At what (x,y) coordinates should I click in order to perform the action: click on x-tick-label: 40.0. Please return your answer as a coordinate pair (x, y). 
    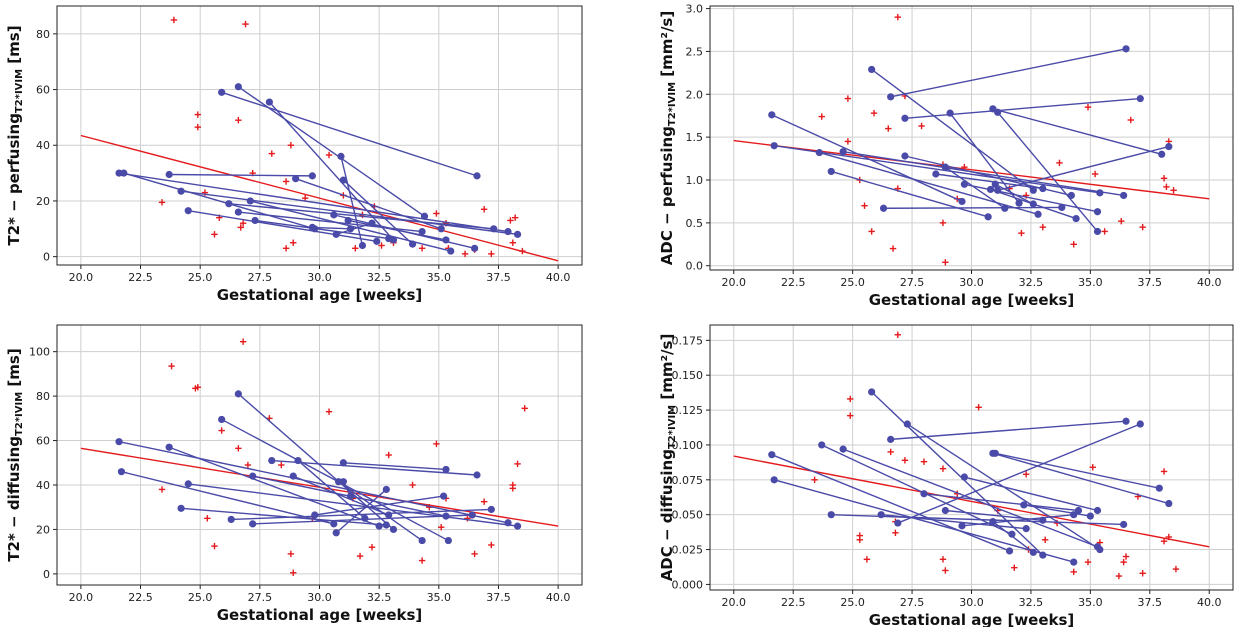
    Looking at the image, I should click on (558, 277).